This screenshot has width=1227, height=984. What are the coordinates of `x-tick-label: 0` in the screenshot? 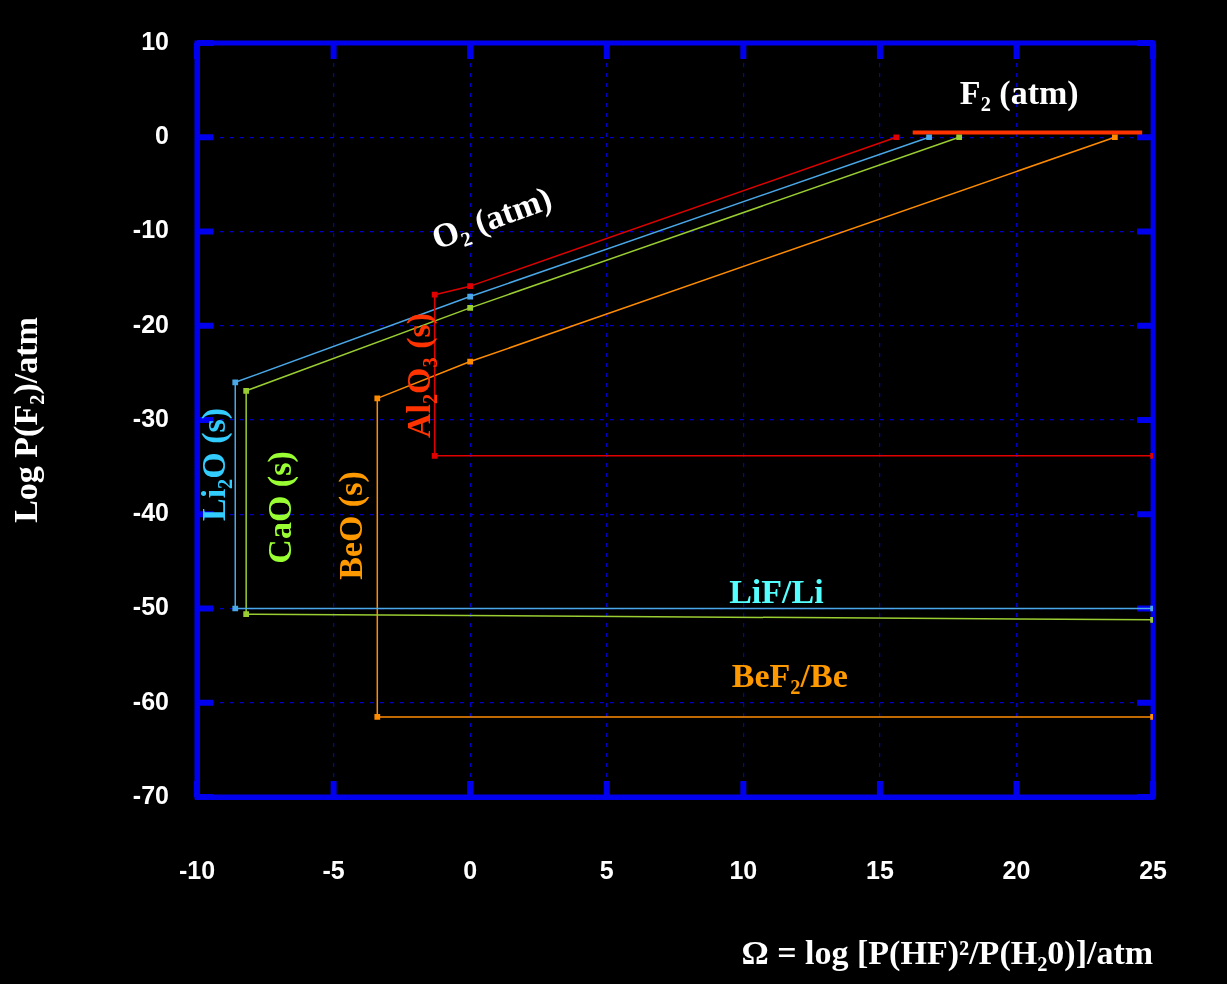 It's located at (470, 869).